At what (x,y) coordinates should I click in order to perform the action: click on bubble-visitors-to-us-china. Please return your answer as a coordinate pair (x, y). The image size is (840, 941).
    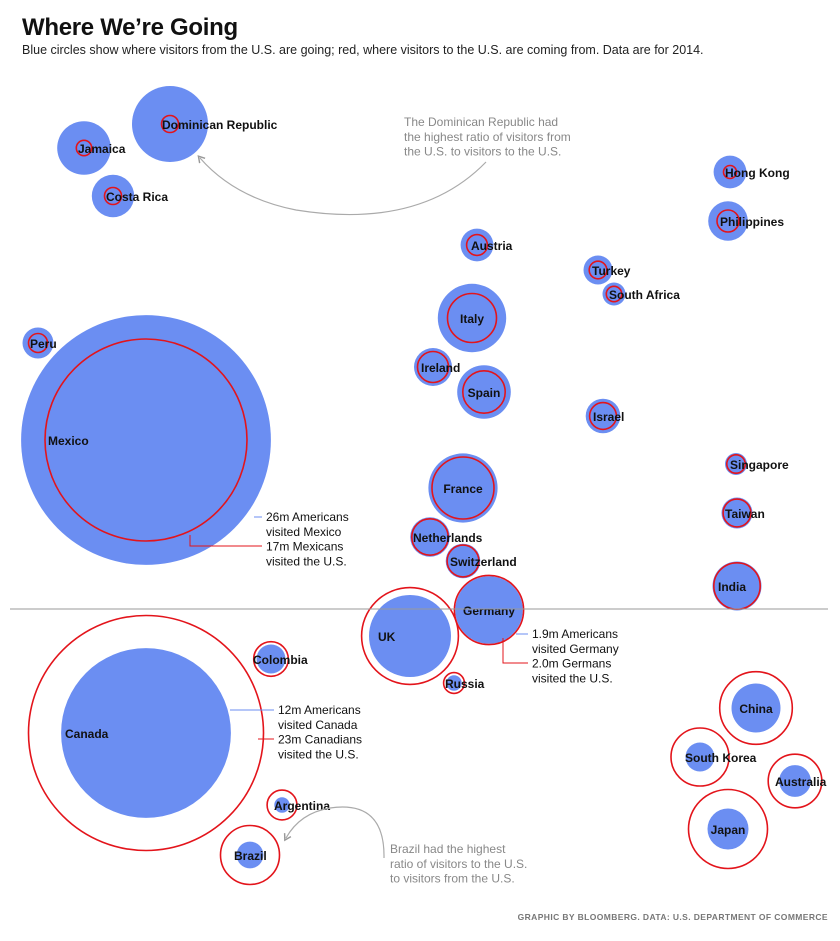
    Looking at the image, I should click on (756, 708).